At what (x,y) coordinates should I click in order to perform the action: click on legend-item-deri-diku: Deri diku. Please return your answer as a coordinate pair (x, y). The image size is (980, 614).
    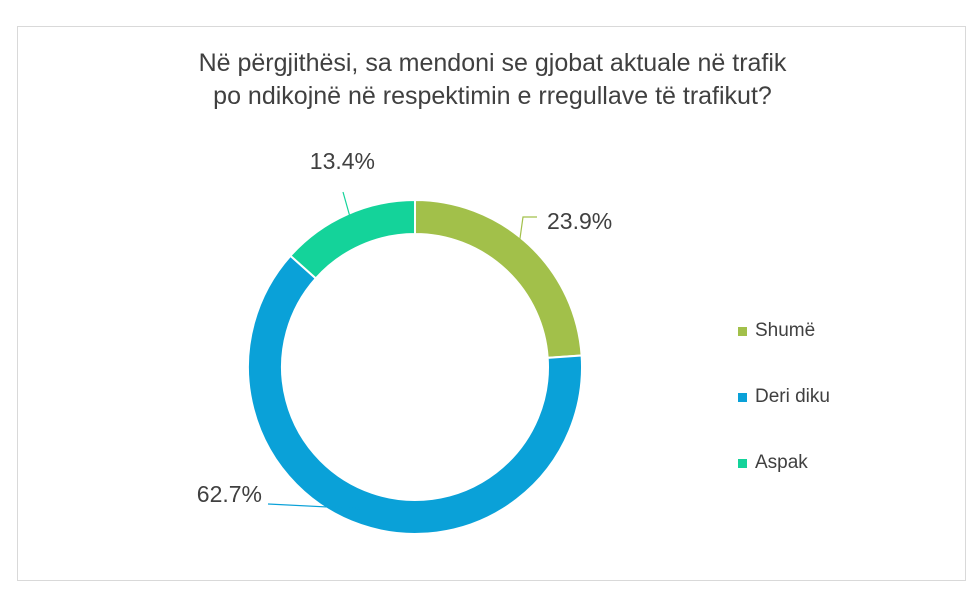
    Looking at the image, I should click on (784, 397).